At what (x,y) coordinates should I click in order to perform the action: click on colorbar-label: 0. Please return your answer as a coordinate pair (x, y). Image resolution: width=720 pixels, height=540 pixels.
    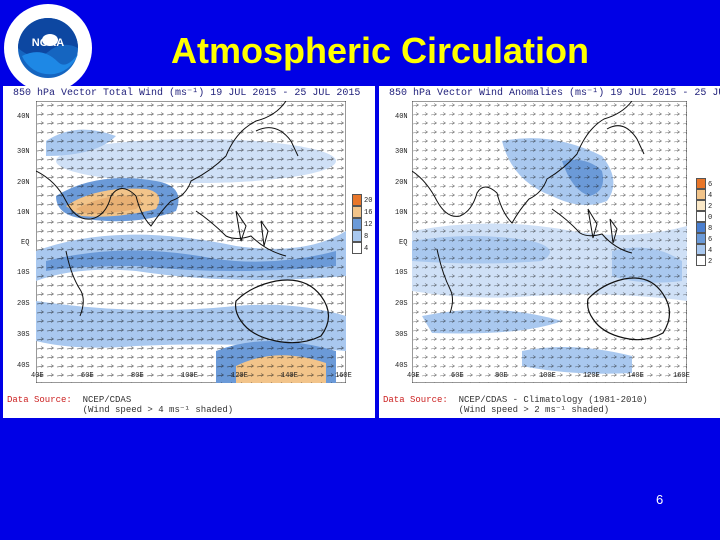
    Looking at the image, I should click on (710, 218).